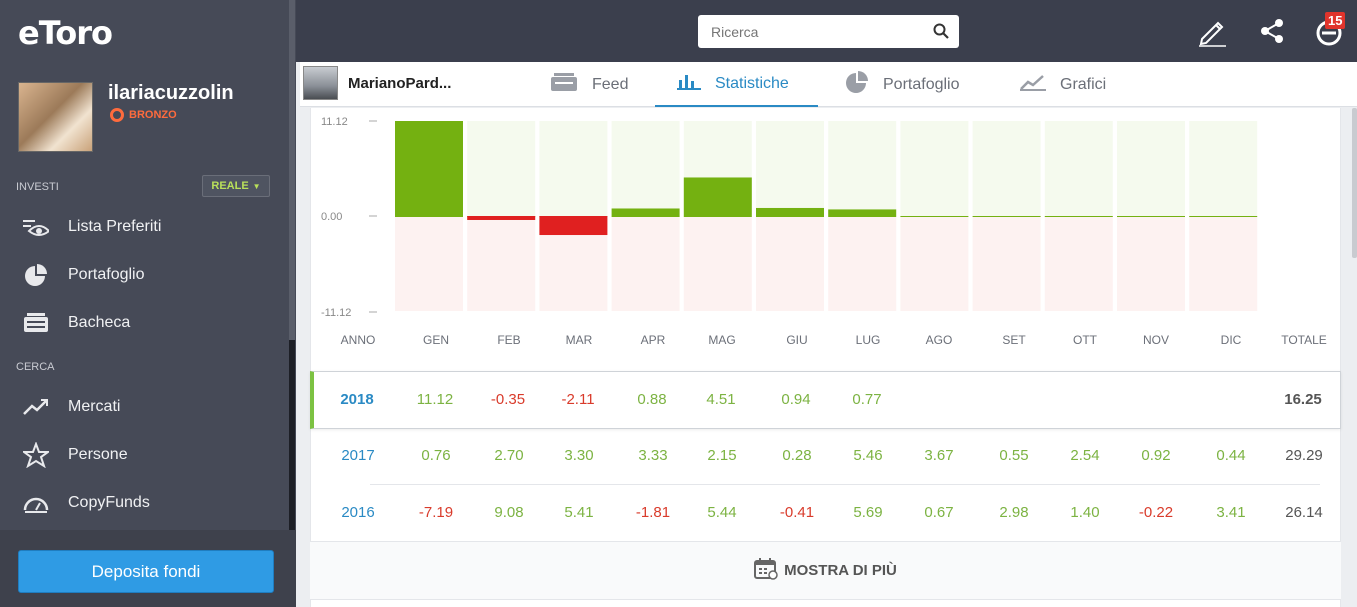  What do you see at coordinates (752, 83) in the screenshot?
I see `tab-label: Statistiche` at bounding box center [752, 83].